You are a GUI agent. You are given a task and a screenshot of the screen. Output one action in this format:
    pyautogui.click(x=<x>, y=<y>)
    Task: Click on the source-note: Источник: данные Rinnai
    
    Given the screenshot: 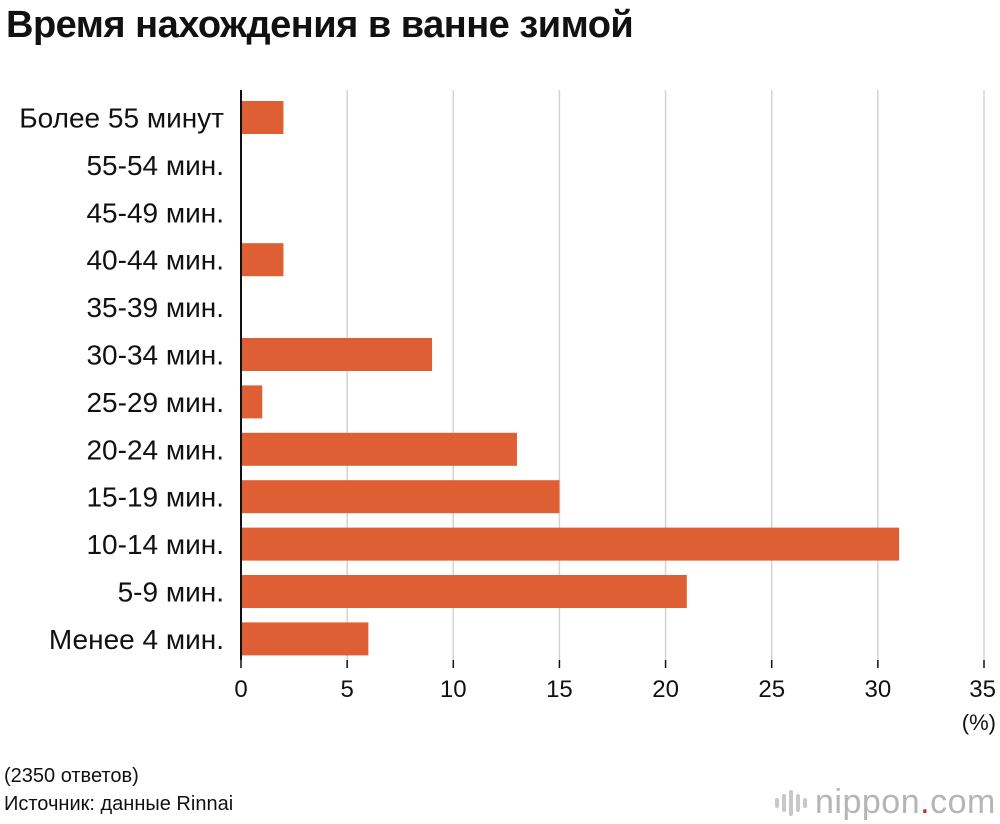 What is the action you would take?
    pyautogui.click(x=119, y=804)
    